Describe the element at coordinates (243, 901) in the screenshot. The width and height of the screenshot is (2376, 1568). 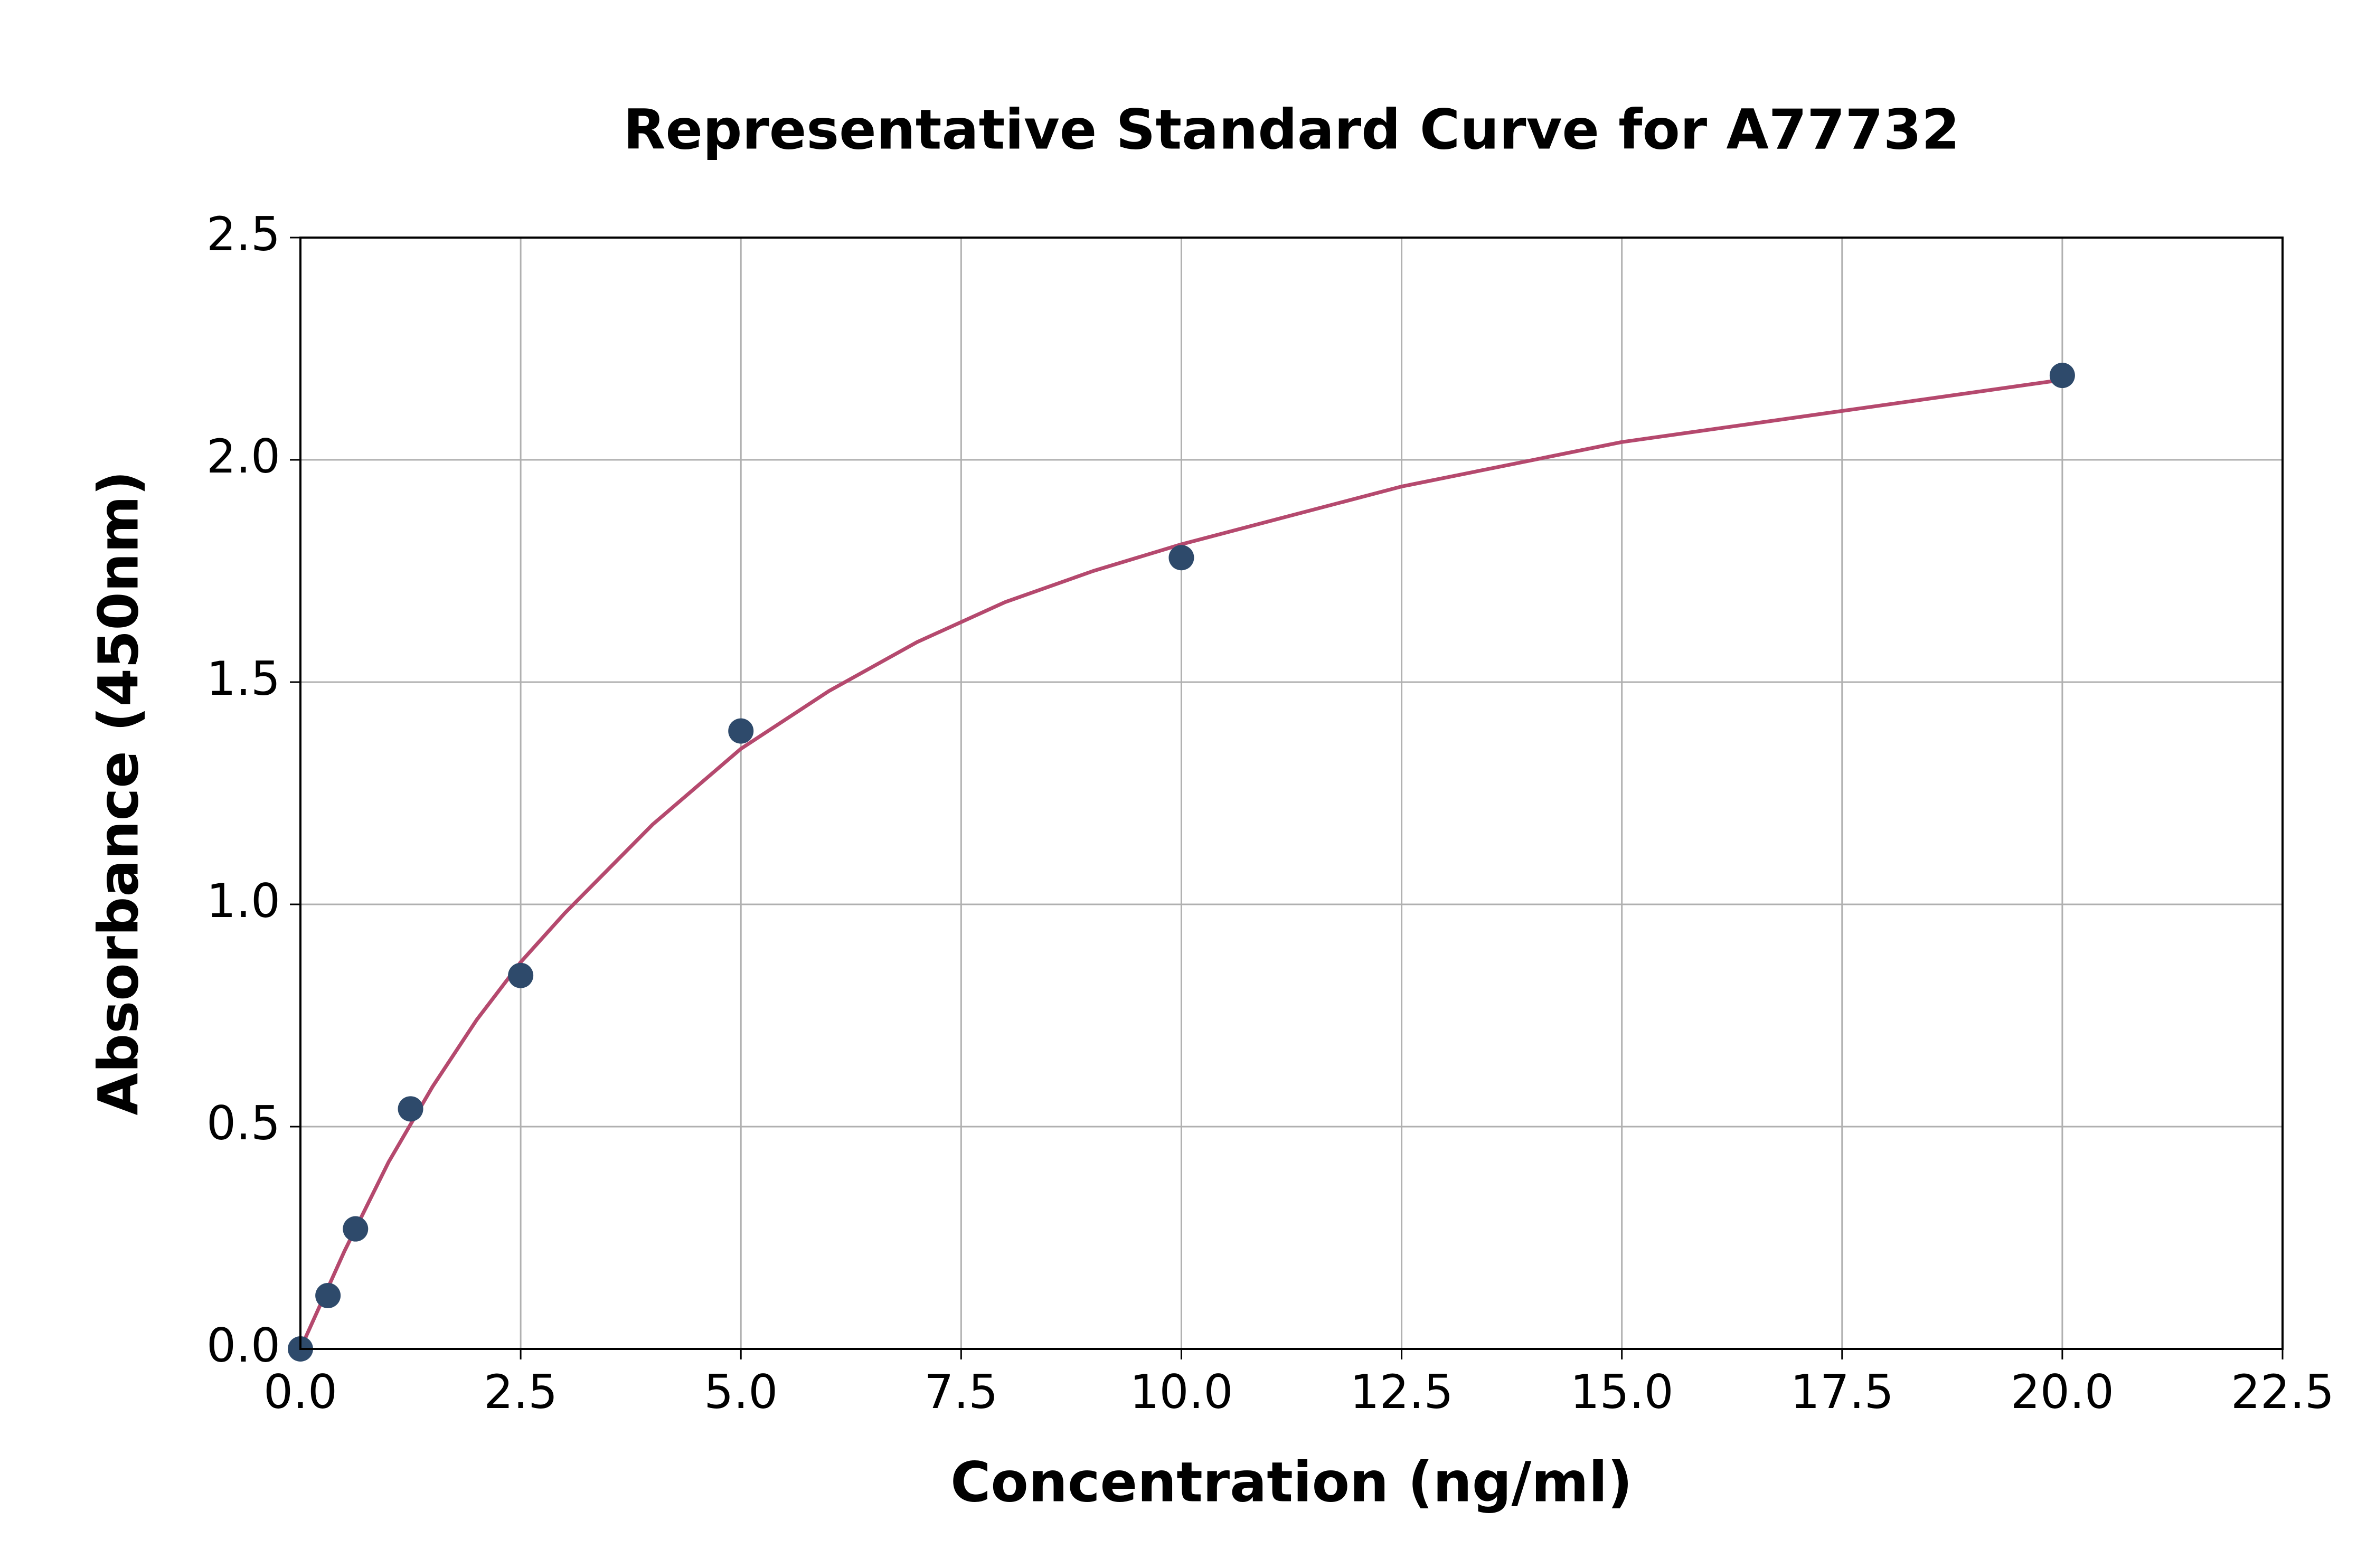
I see `y-tick-label: 1.0` at that location.